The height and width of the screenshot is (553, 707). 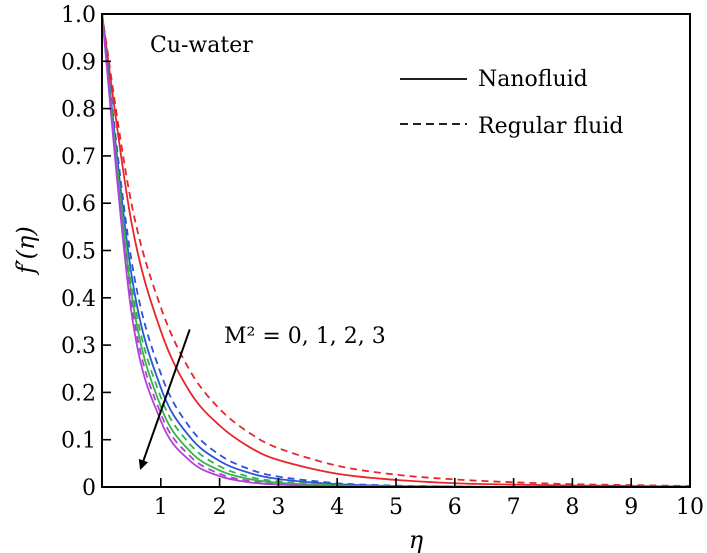 What do you see at coordinates (305, 336) in the screenshot?
I see `annotation-label: M² = 0, 1, 2, 3` at bounding box center [305, 336].